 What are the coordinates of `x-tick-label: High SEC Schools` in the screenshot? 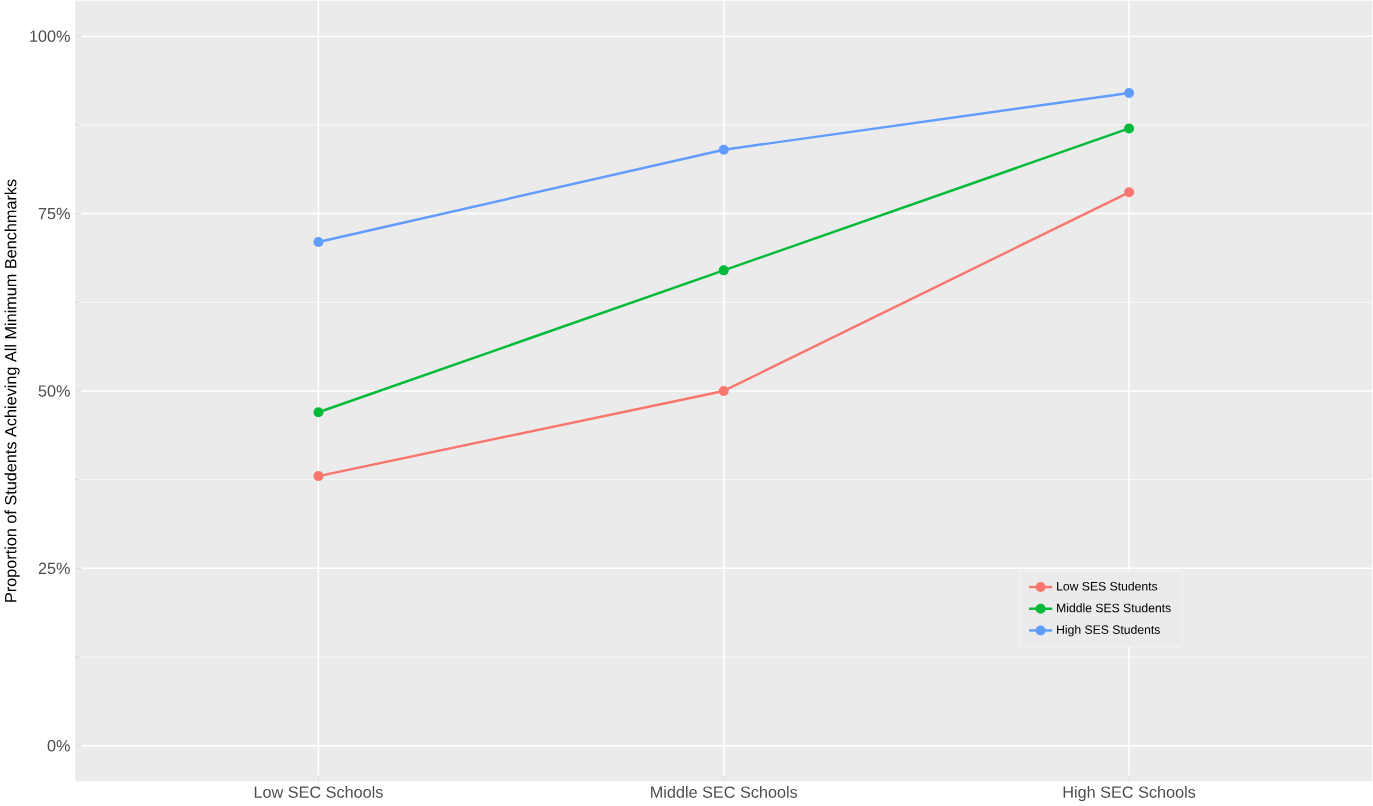 It's located at (1129, 794).